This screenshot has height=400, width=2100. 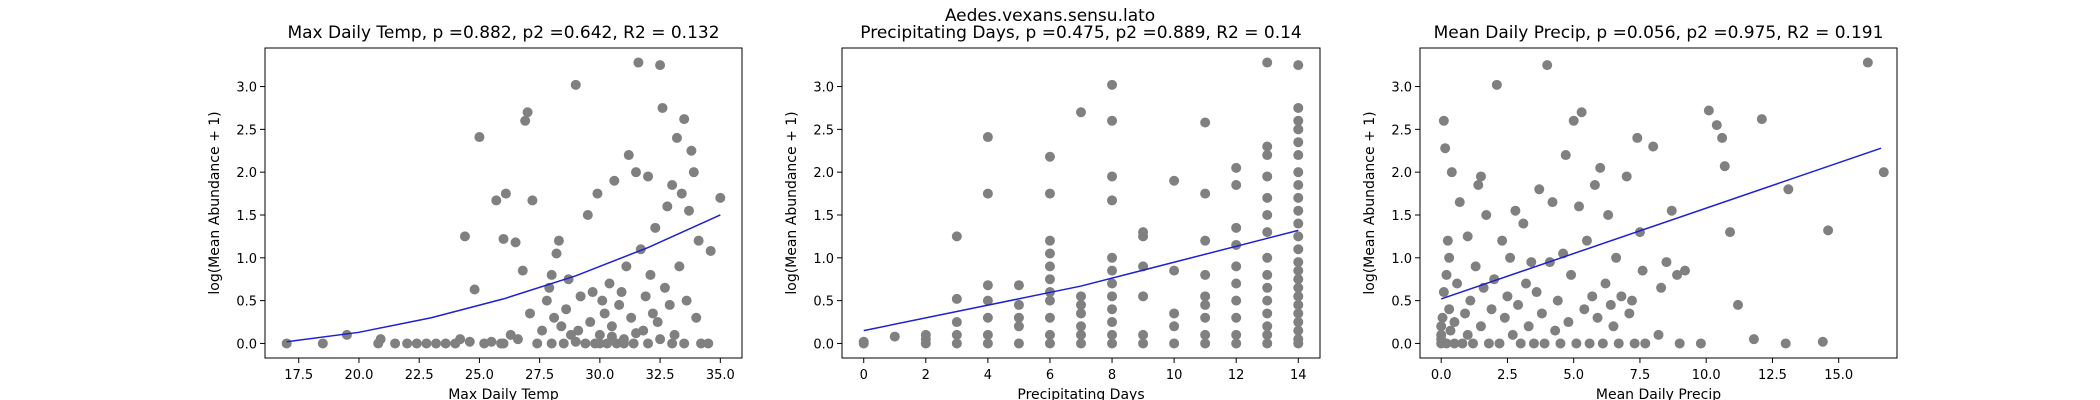 I want to click on y-tick-label: 3.0, so click(x=1401, y=88).